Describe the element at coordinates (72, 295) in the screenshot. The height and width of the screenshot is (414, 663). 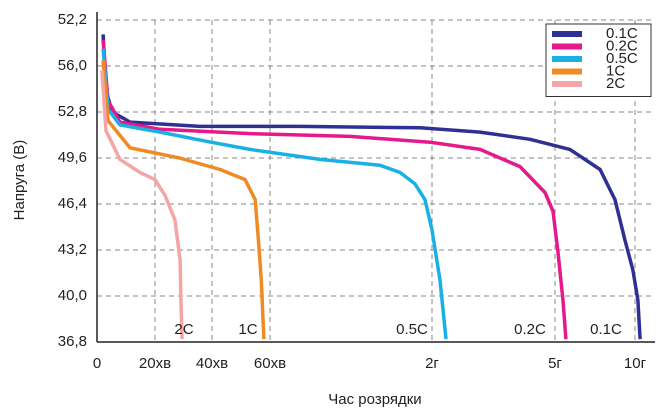
I see `y-tick-label: 40,0` at that location.